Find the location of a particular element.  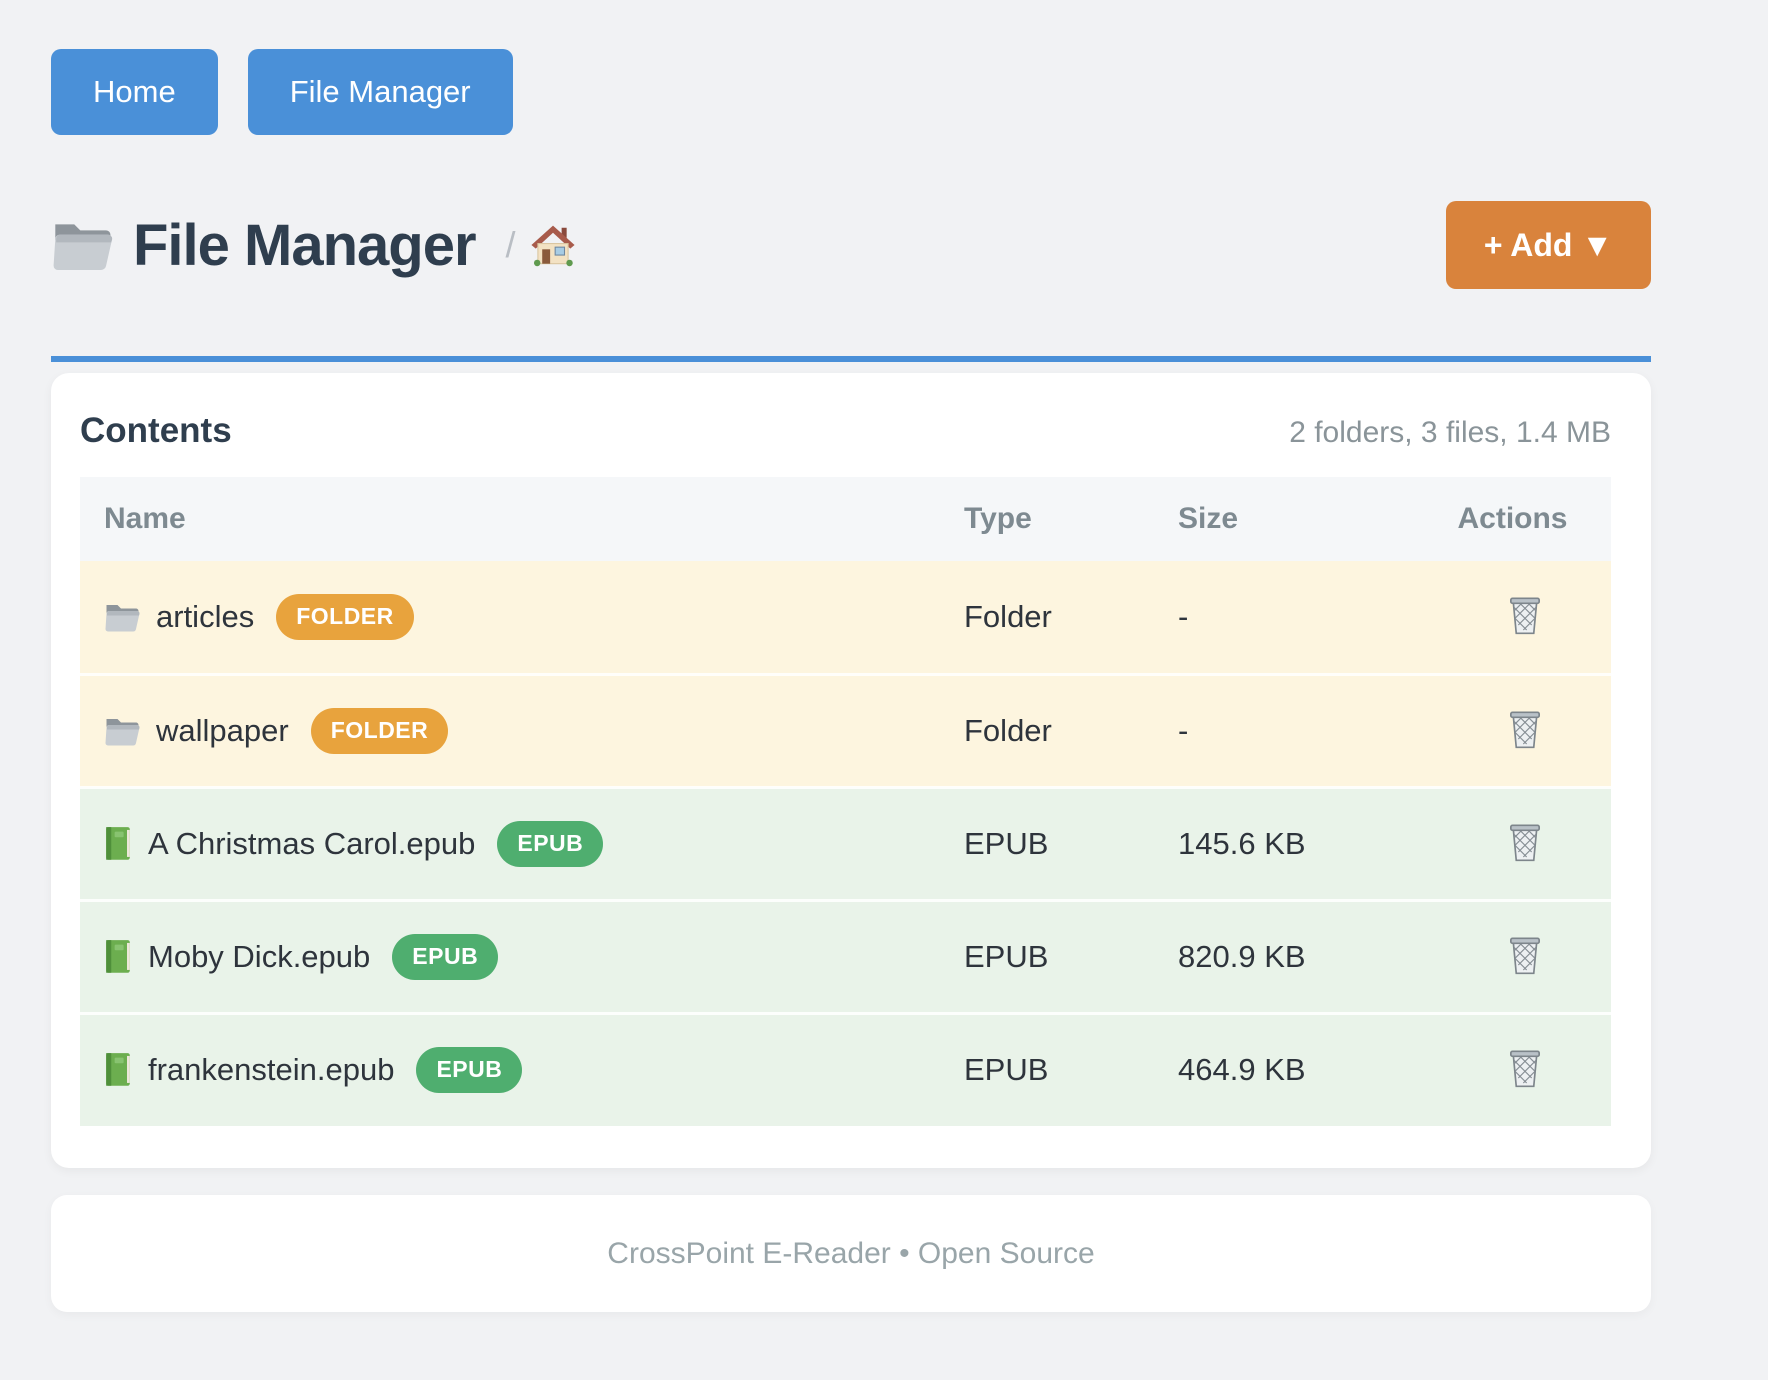

column-header-type: Type is located at coordinates (1047, 519).